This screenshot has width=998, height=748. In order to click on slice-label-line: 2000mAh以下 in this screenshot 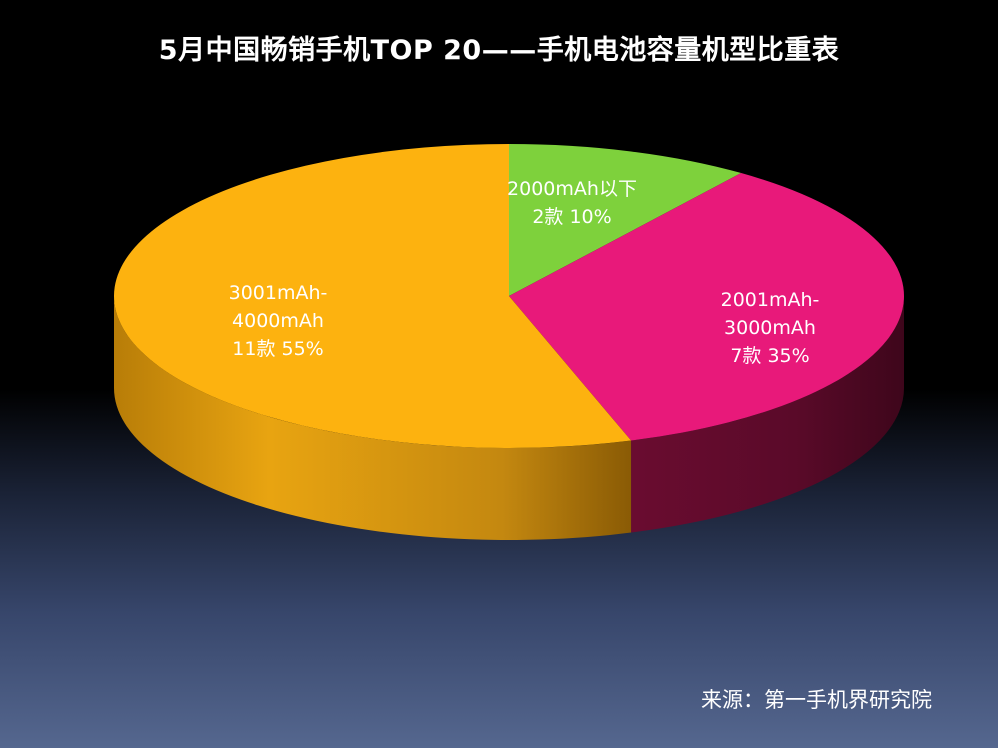, I will do `click(572, 189)`.